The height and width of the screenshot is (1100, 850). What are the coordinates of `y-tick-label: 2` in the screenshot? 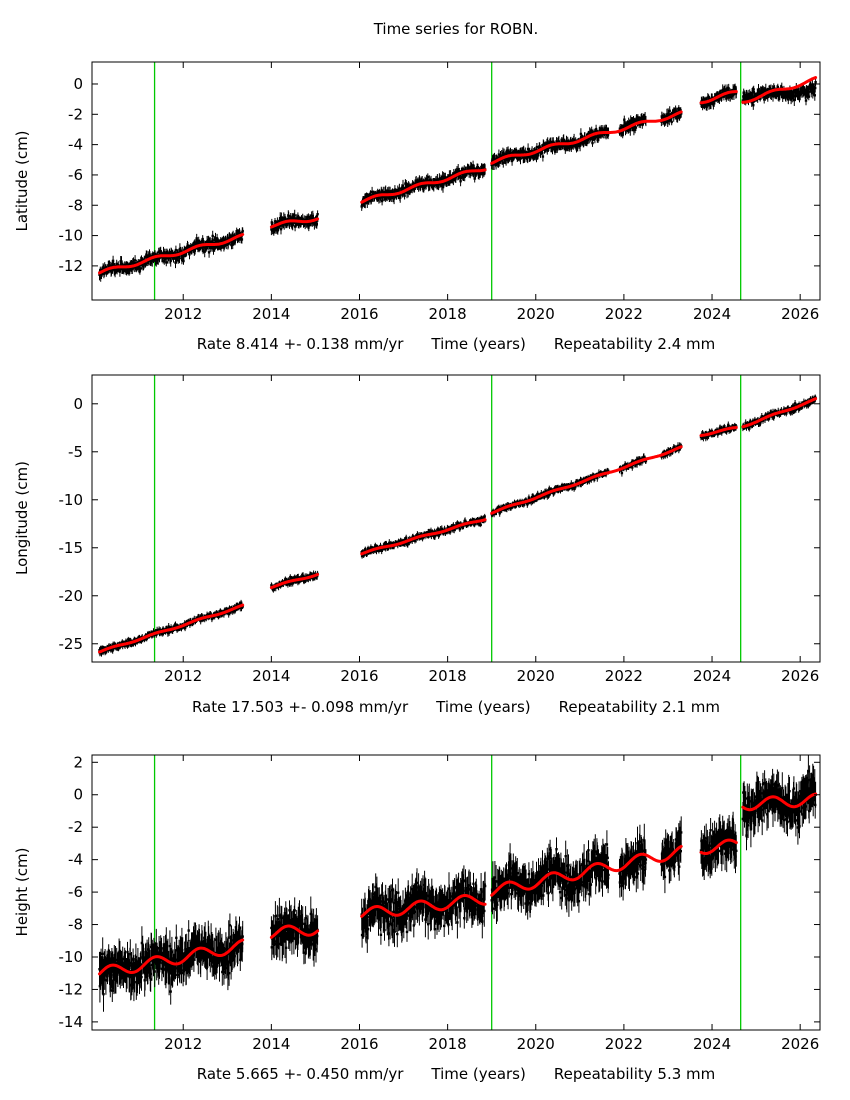 It's located at (78, 762).